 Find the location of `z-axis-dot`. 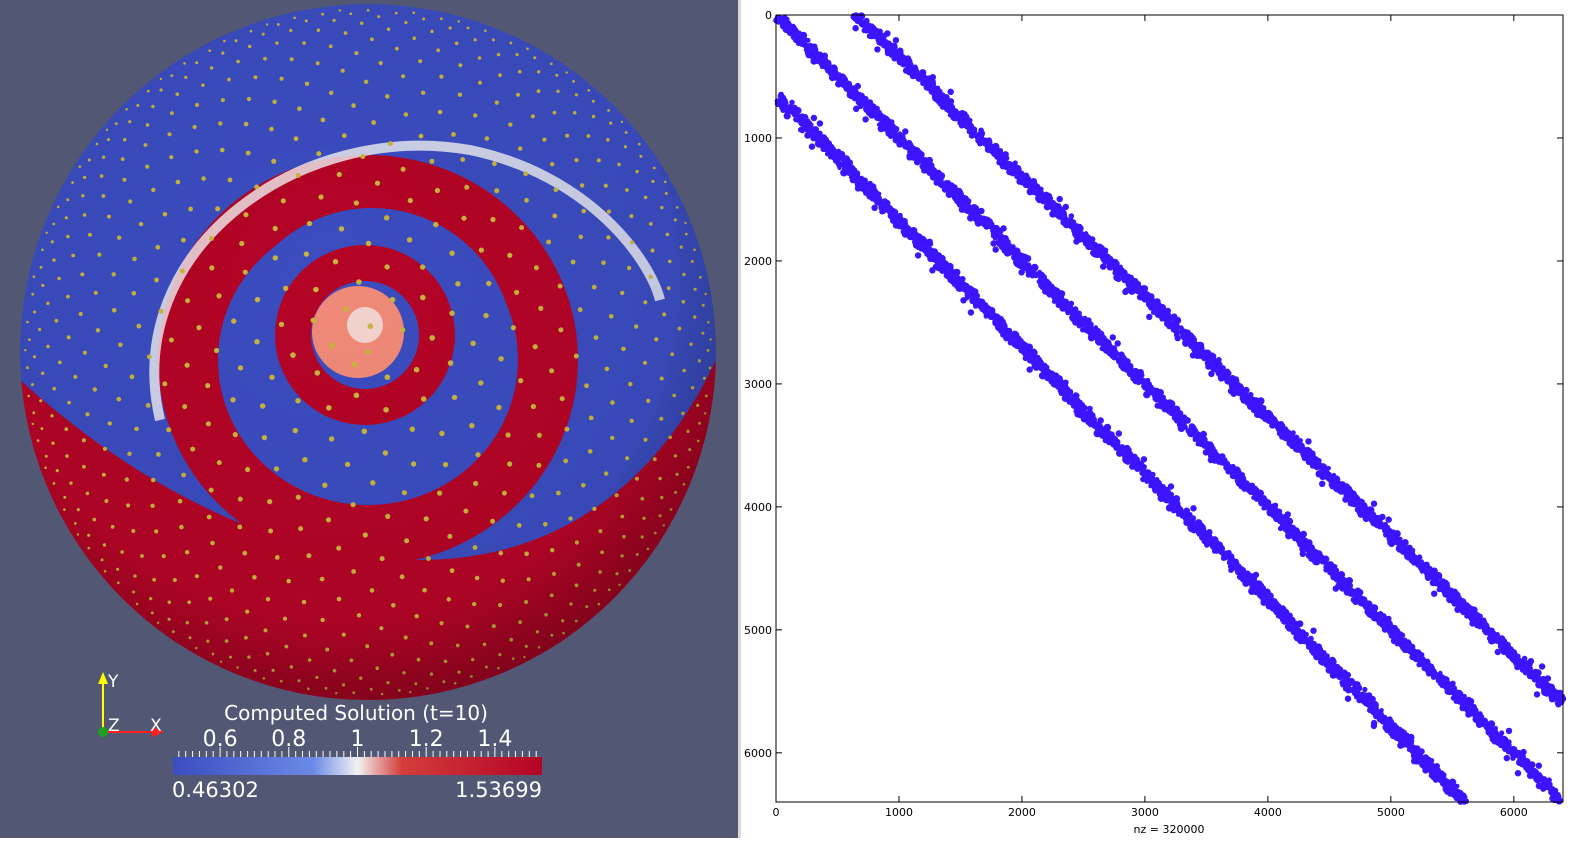

z-axis-dot is located at coordinates (103, 732).